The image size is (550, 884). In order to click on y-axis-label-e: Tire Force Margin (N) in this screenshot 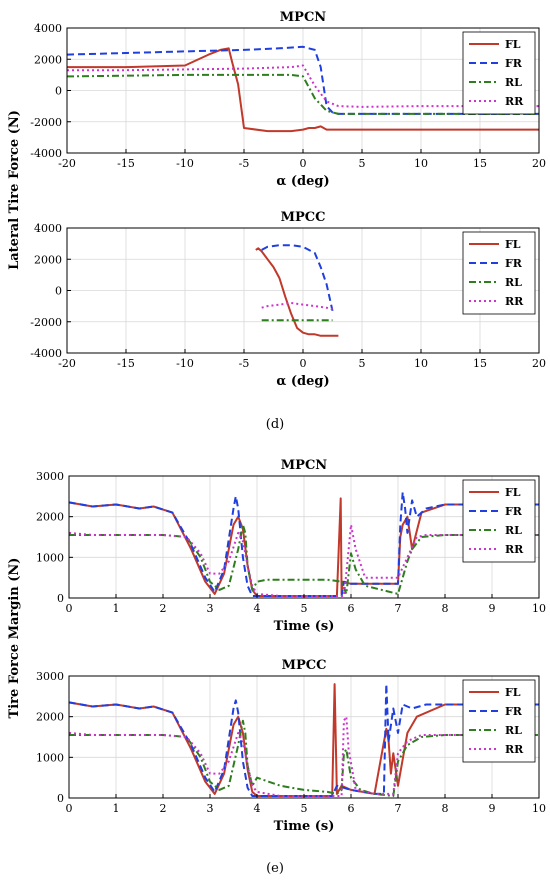, I will do `click(14, 638)`.